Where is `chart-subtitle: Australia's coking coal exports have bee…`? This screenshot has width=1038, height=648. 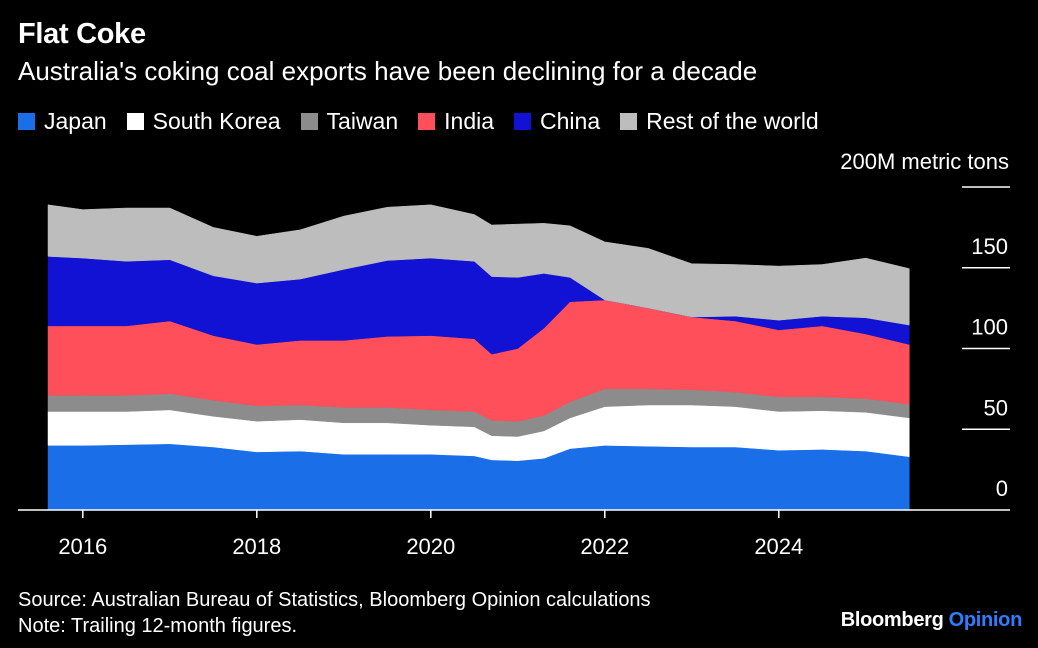 chart-subtitle: Australia's coking coal exports have bee… is located at coordinates (388, 71).